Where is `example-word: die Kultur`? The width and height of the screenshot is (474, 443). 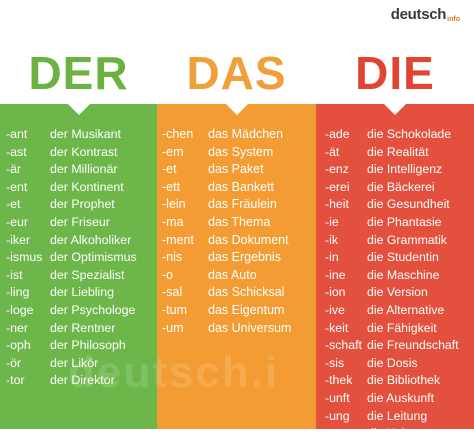
example-word: die Kultur is located at coordinates (393, 433).